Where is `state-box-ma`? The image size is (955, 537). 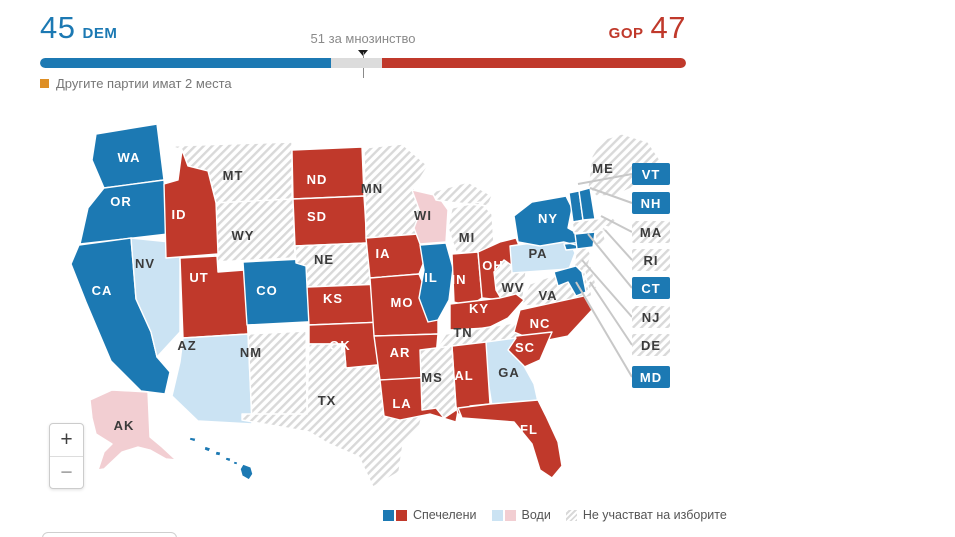 state-box-ma is located at coordinates (651, 232).